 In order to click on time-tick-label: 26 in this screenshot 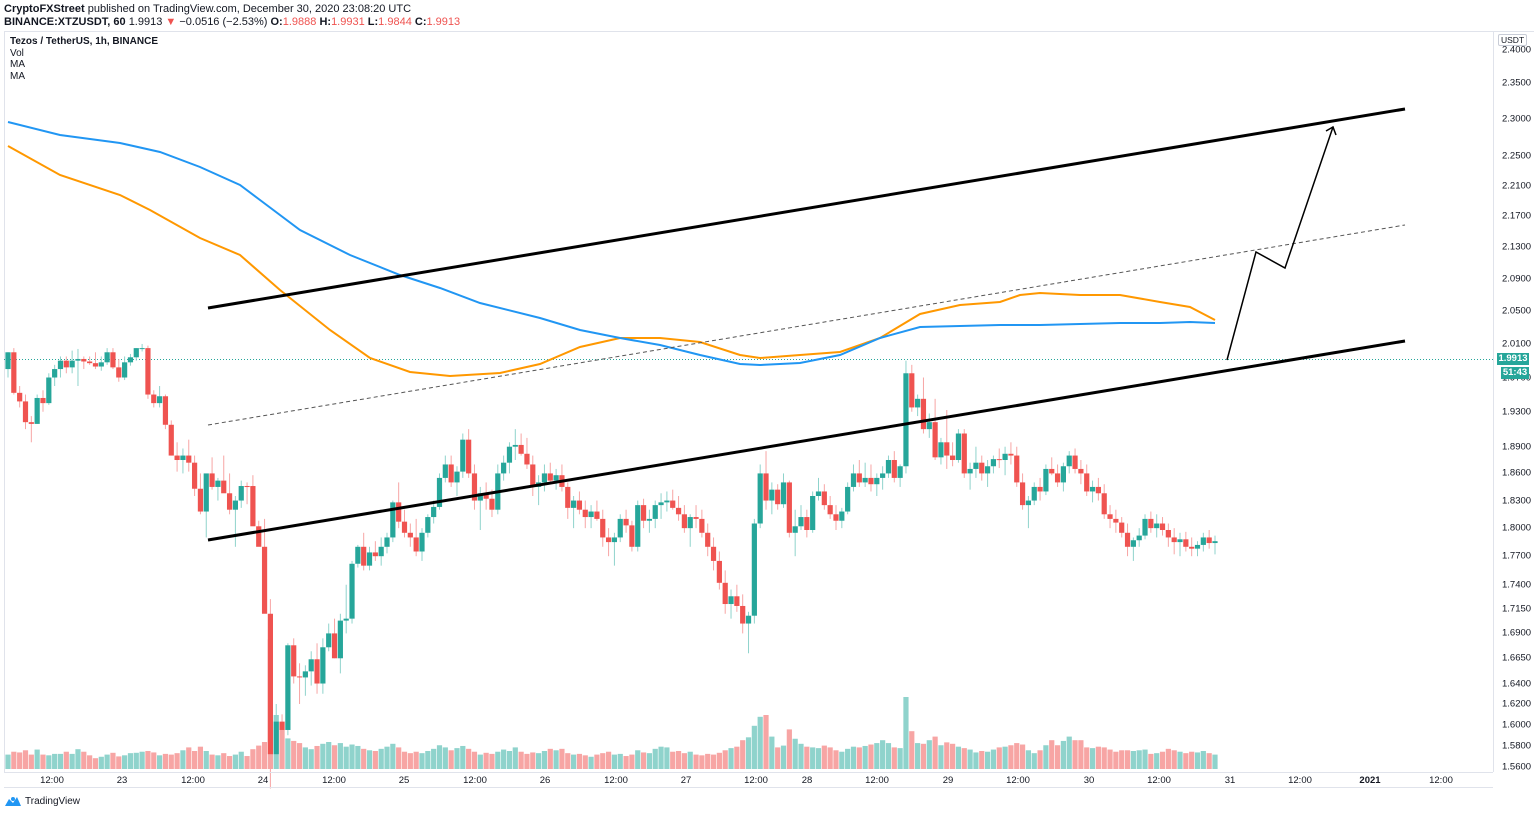, I will do `click(545, 780)`.